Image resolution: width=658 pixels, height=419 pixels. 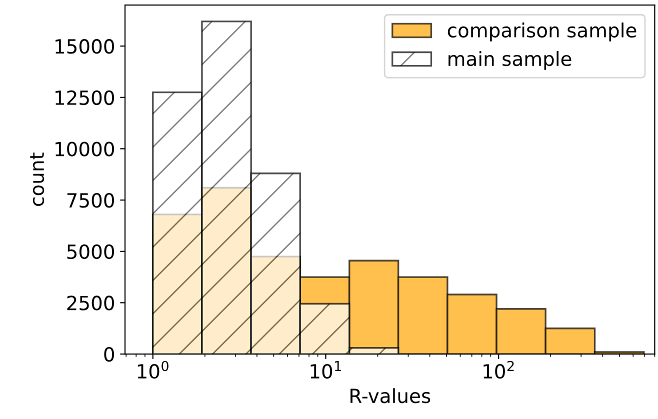 I want to click on x-tick-label: 10$^{2}$, so click(x=499, y=369).